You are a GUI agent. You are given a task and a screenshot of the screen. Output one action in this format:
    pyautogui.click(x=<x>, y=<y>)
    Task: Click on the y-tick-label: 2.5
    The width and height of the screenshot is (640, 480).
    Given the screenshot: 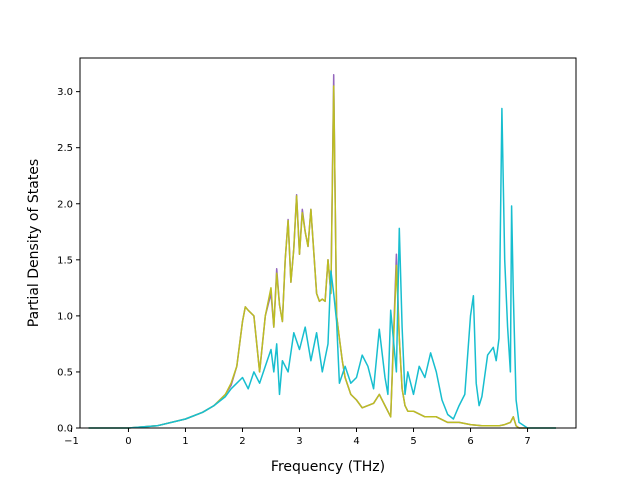 What is the action you would take?
    pyautogui.click(x=65, y=148)
    